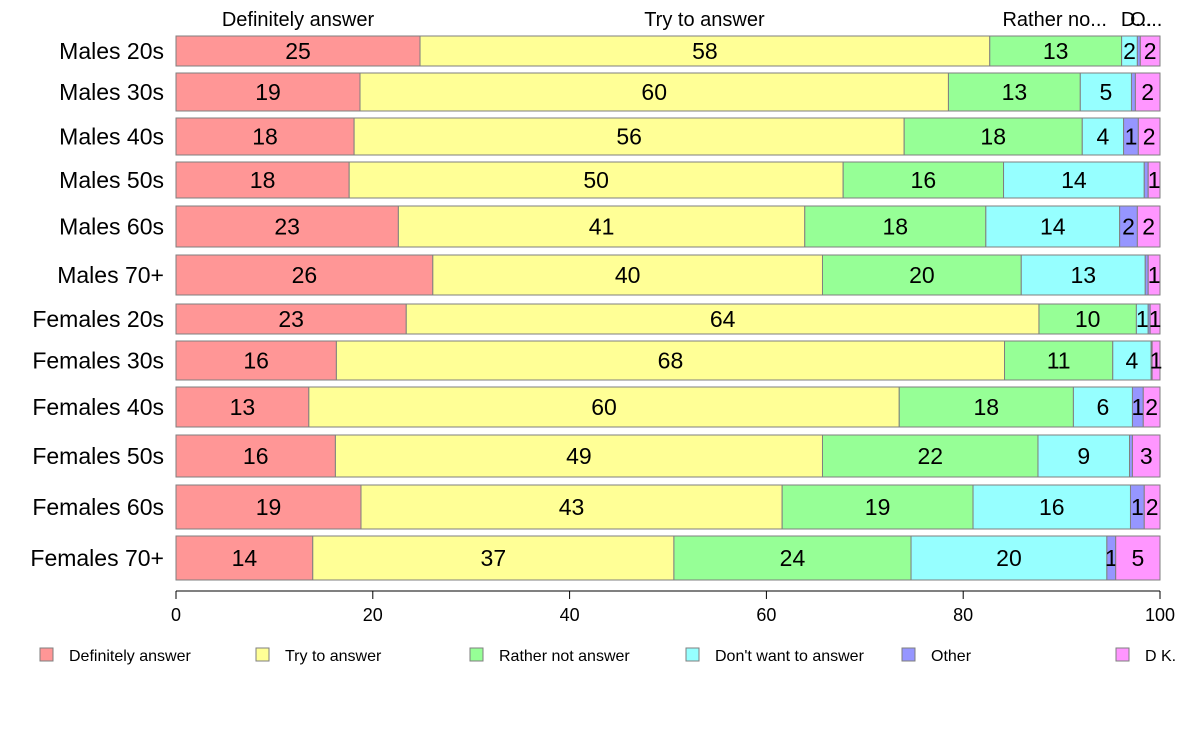 This screenshot has width=1188, height=736. I want to click on category-label-4: Males 60s, so click(111, 227).